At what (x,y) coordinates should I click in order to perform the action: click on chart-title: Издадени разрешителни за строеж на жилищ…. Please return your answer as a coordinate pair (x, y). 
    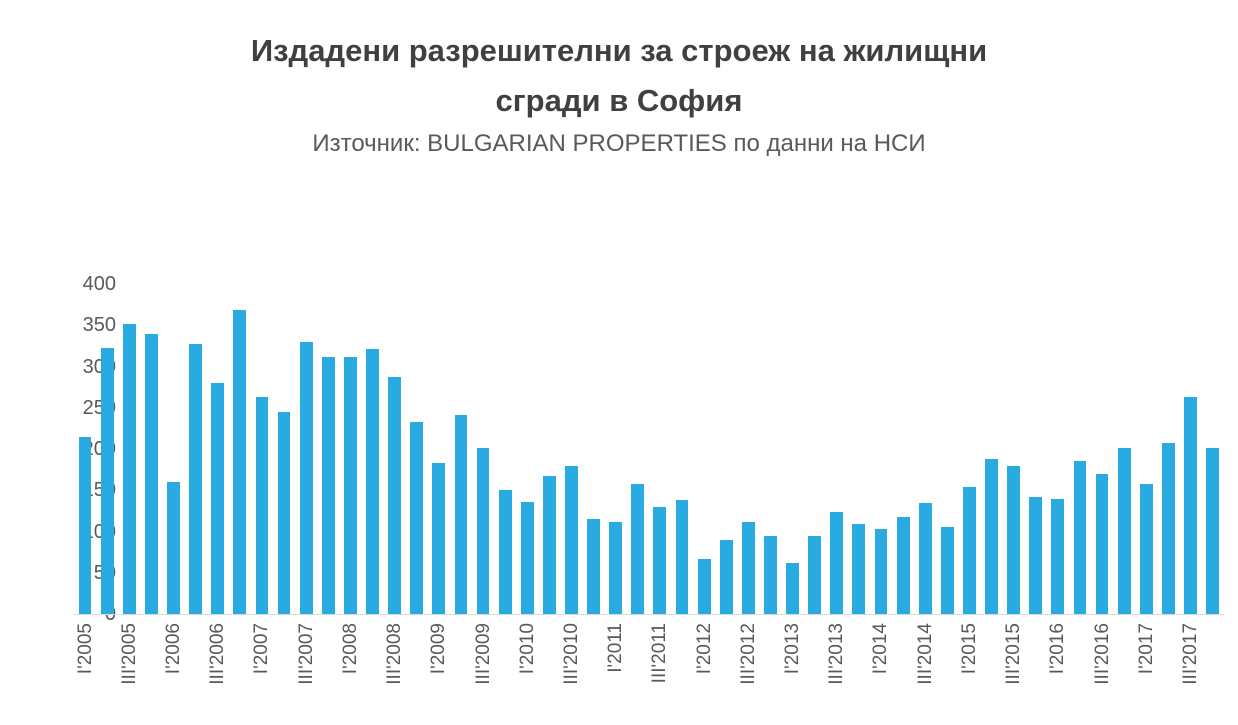
    Looking at the image, I should click on (619, 76).